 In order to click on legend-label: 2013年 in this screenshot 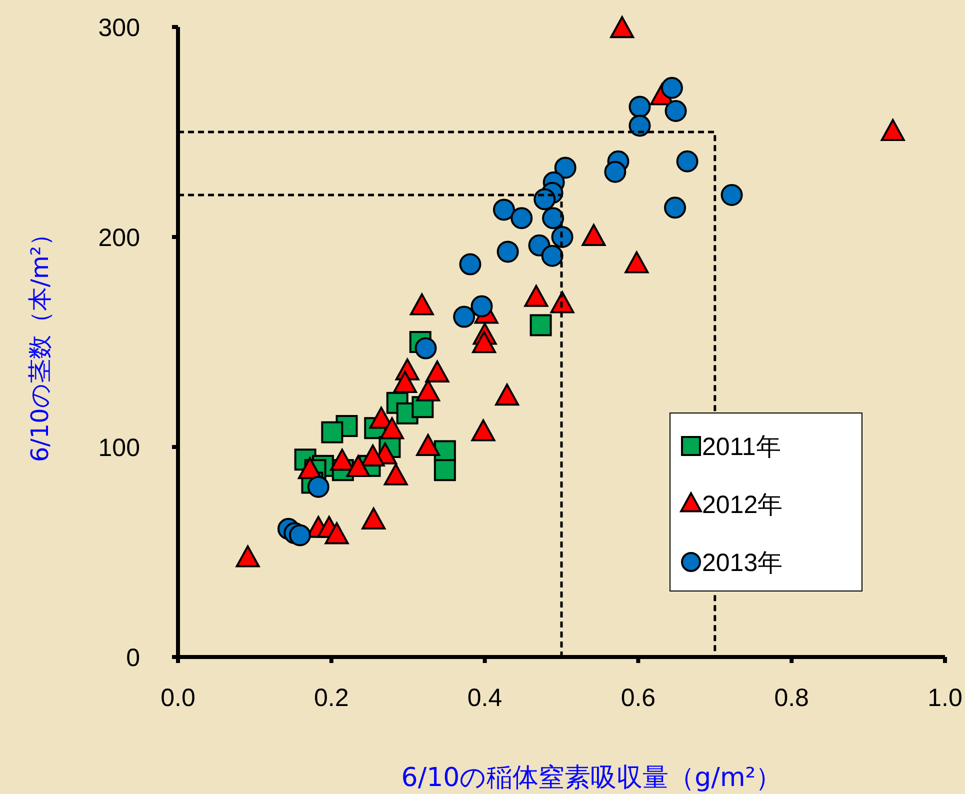, I will do `click(742, 563)`.